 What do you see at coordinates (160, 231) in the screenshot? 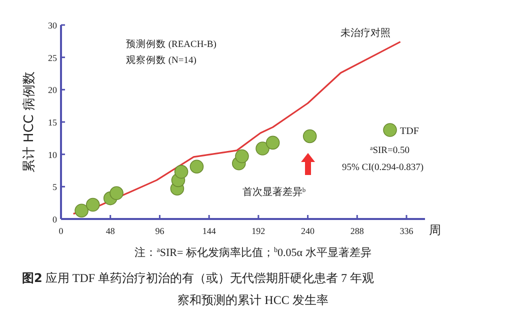
I see `x-tick-label: 96` at bounding box center [160, 231].